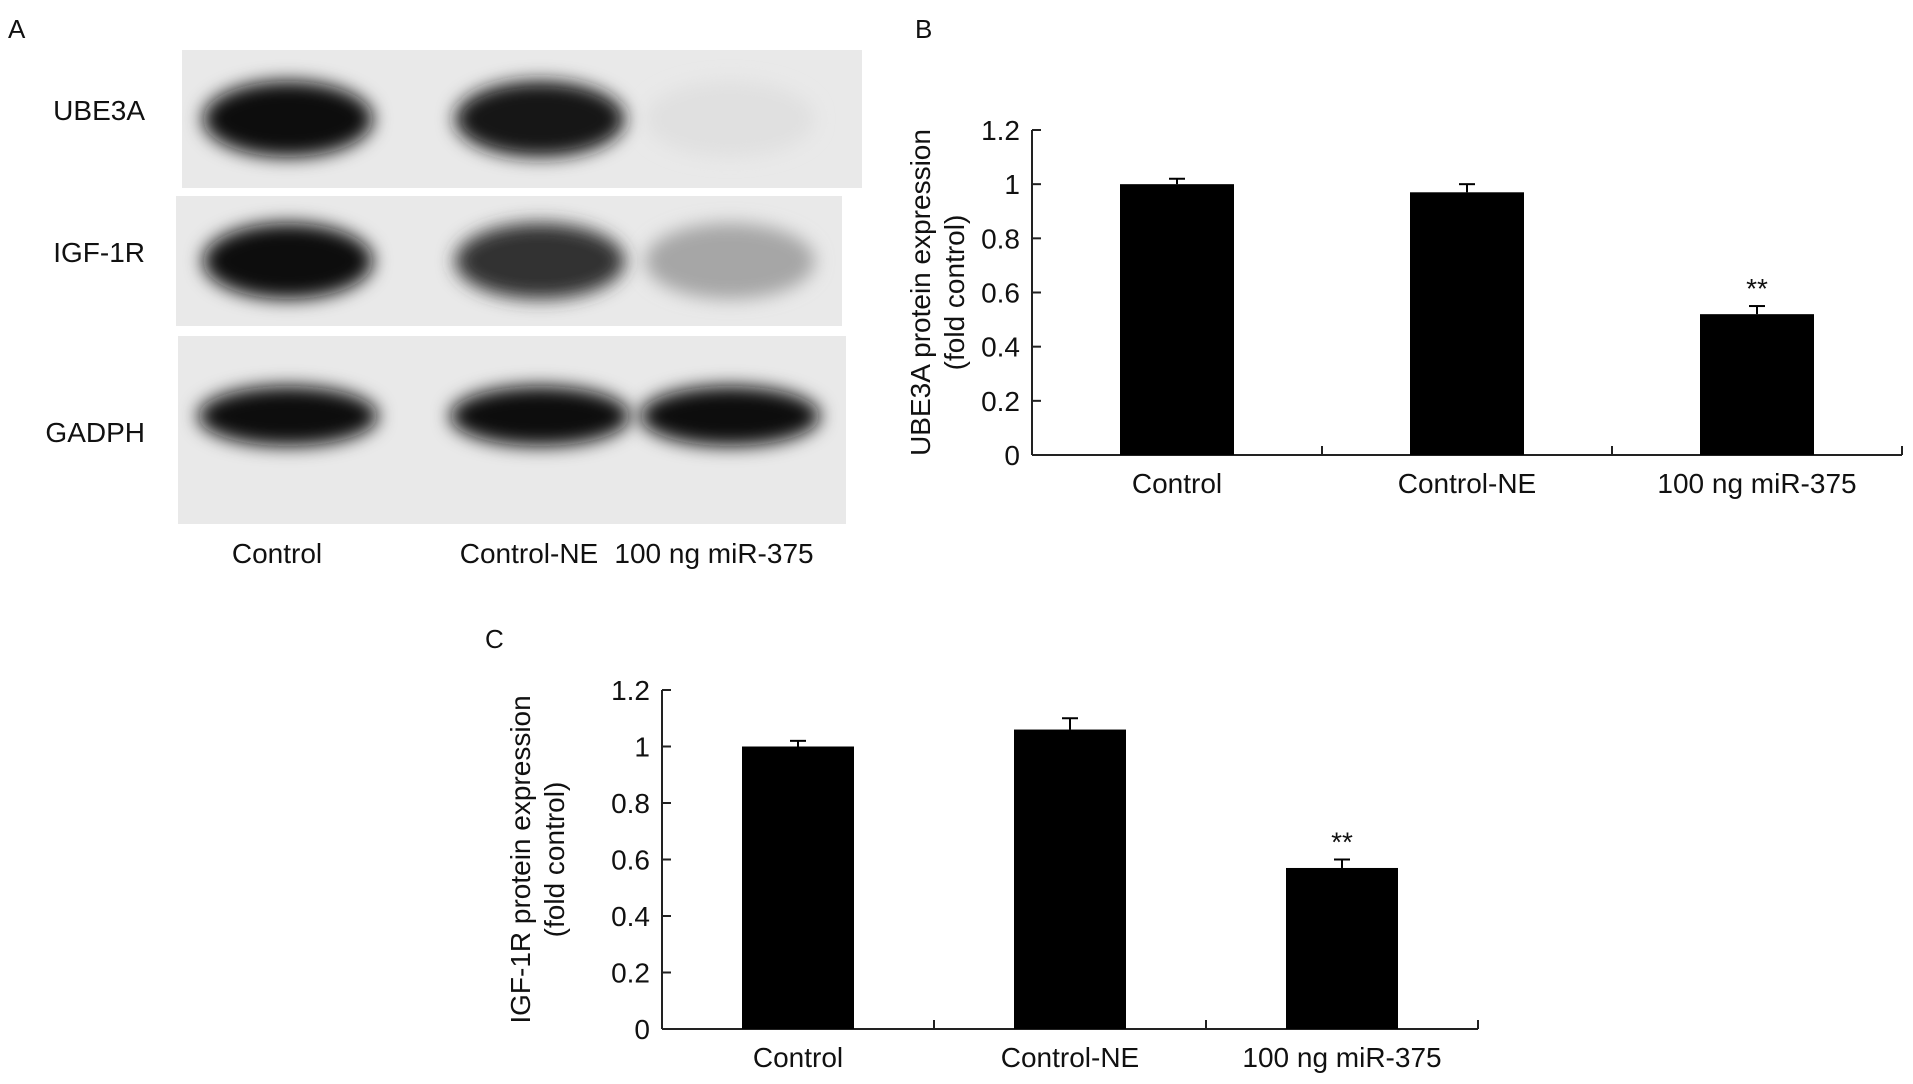 The width and height of the screenshot is (1913, 1084). I want to click on blot-row-label: UBE3A, so click(99, 110).